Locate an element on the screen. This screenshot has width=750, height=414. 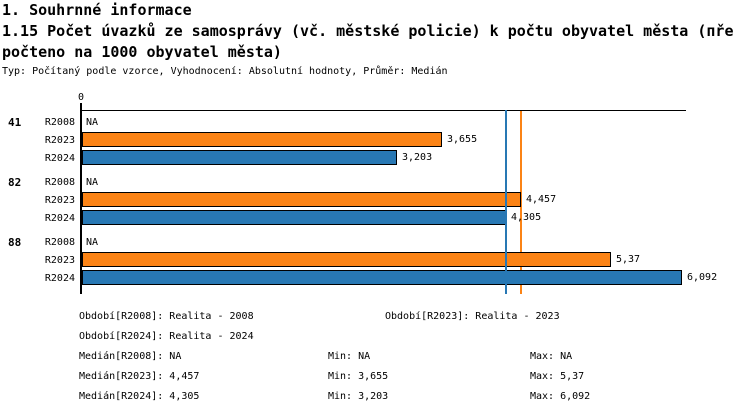
legend-item: Období[R2023]: Realita - 2023 is located at coordinates (472, 316).